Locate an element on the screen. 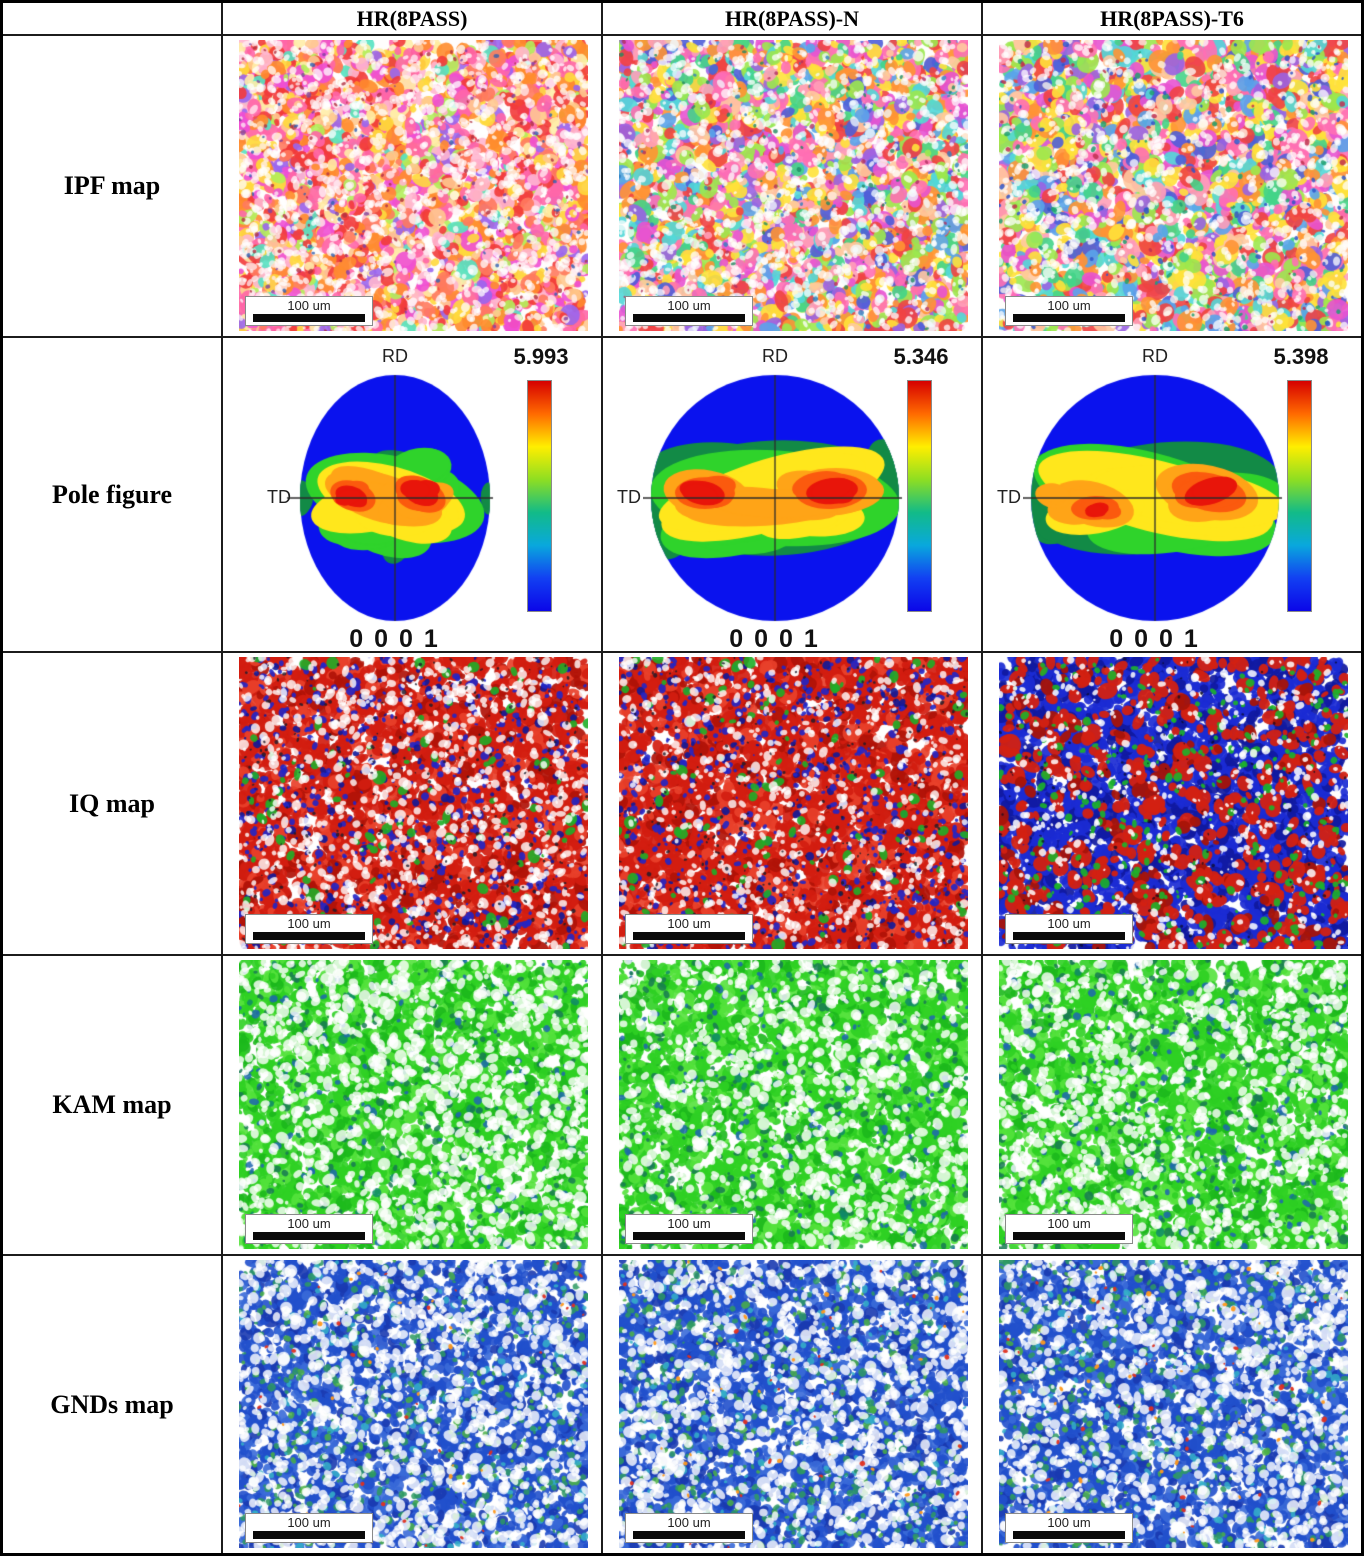 This screenshot has width=1364, height=1556. pole-figure-hr8pass: RD TD 5.993 0001 is located at coordinates (412, 494).